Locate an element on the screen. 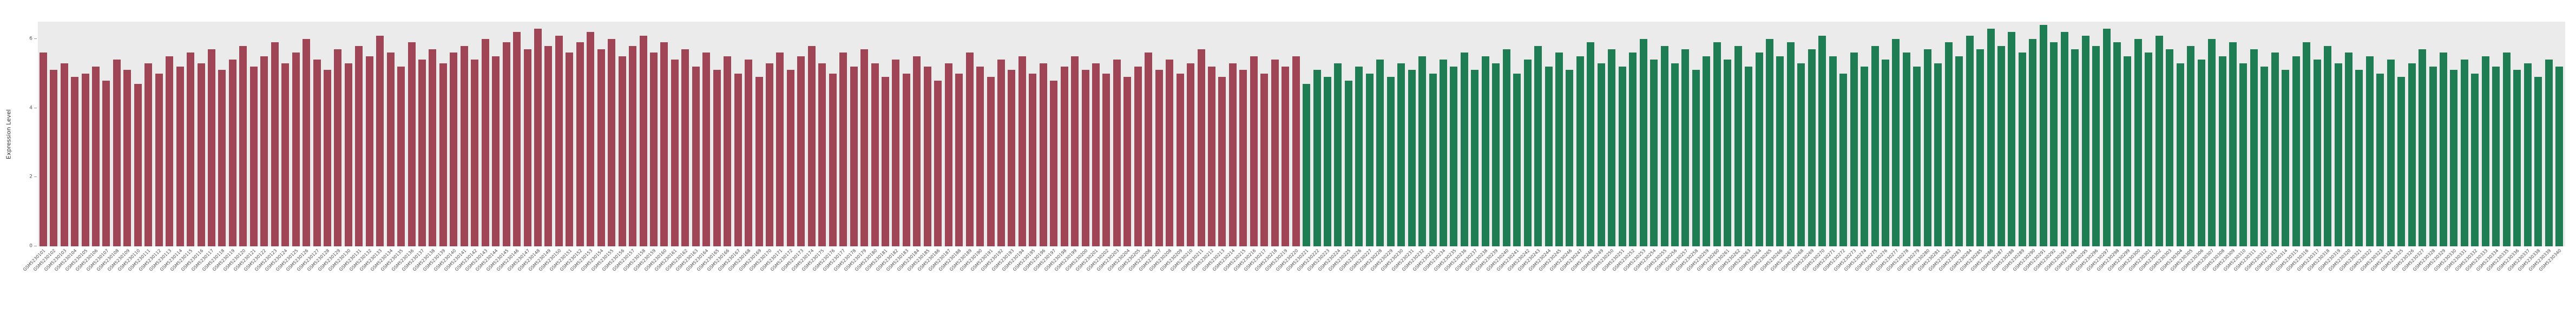 The image size is (2576, 314). y-tick-label: 2 is located at coordinates (30, 177).